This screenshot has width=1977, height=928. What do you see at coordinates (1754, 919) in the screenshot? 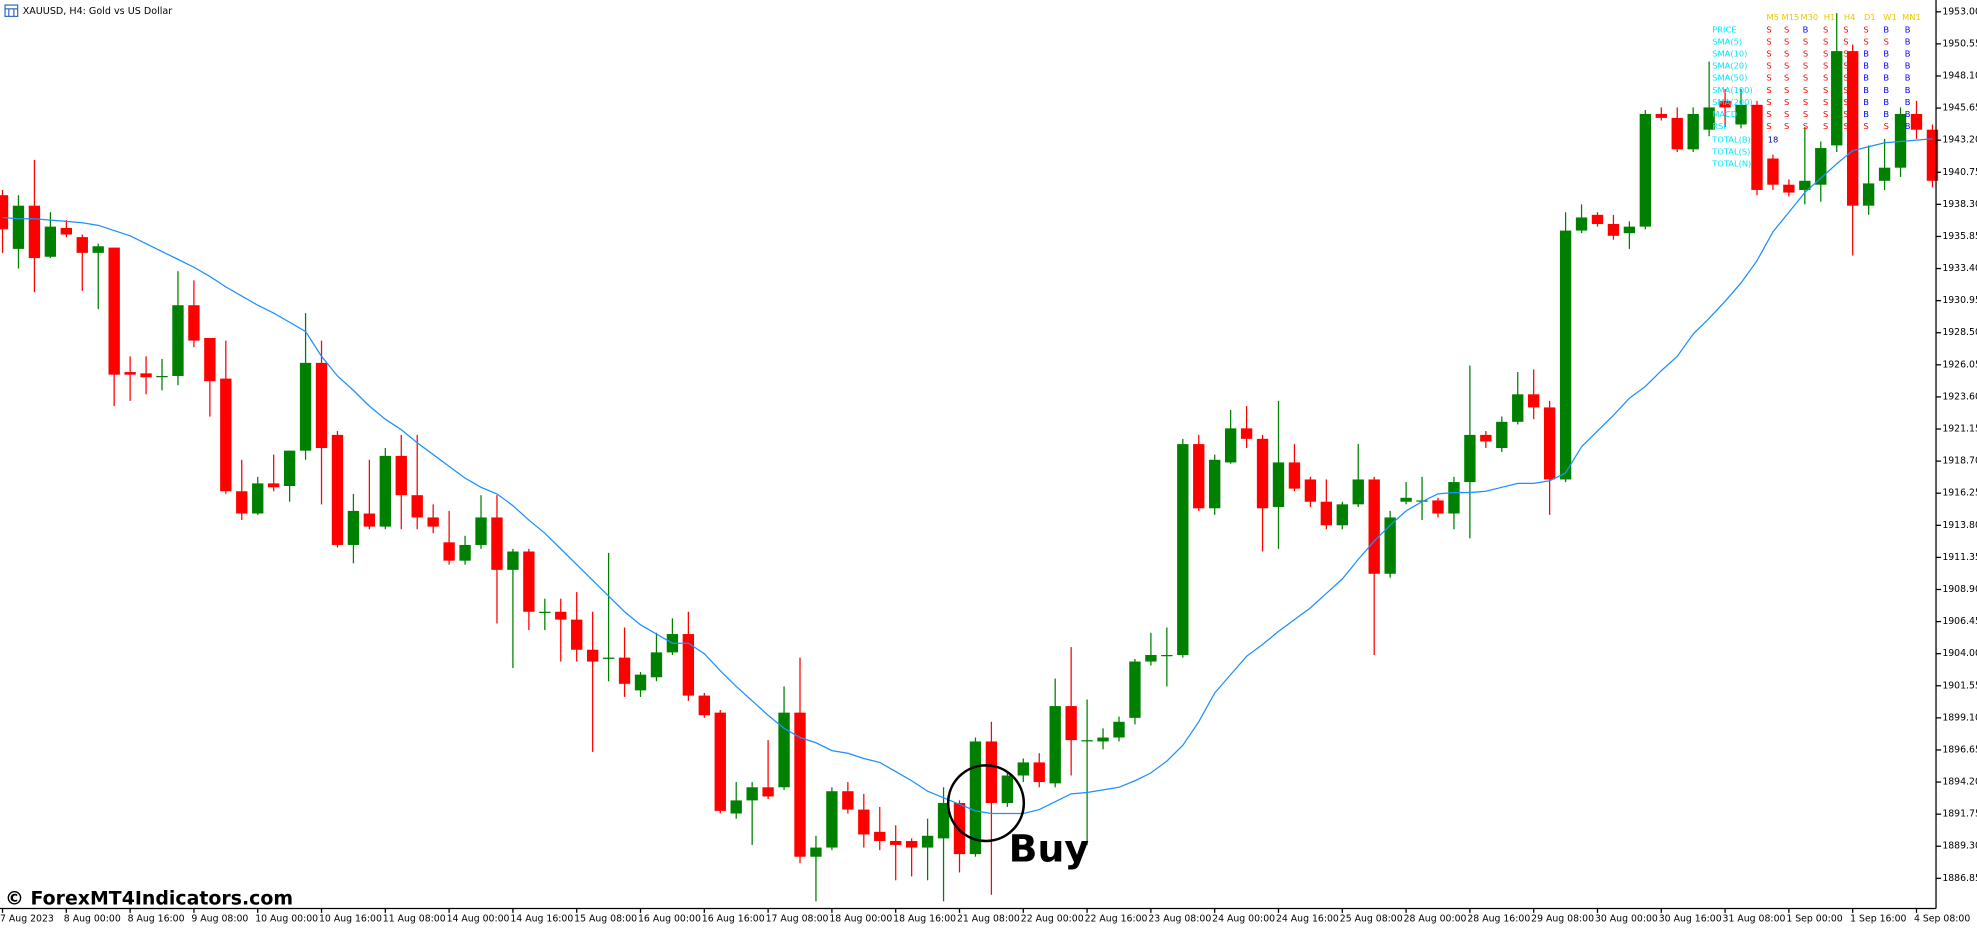
I see `x-tick-label: 31 Aug 08:00` at bounding box center [1754, 919].